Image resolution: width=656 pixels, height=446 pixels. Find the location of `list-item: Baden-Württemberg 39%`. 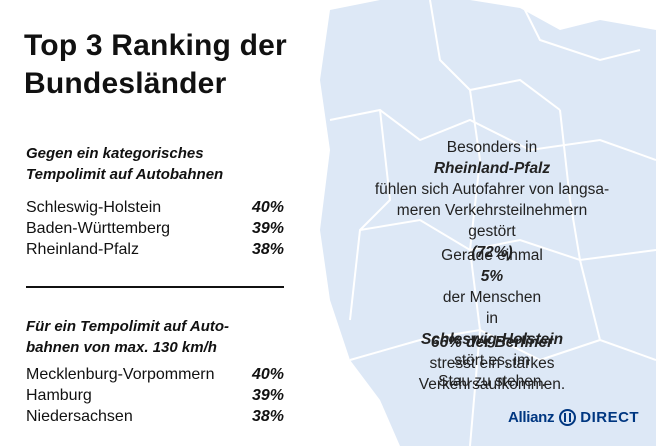

list-item: Baden-Württemberg 39% is located at coordinates (155, 228).